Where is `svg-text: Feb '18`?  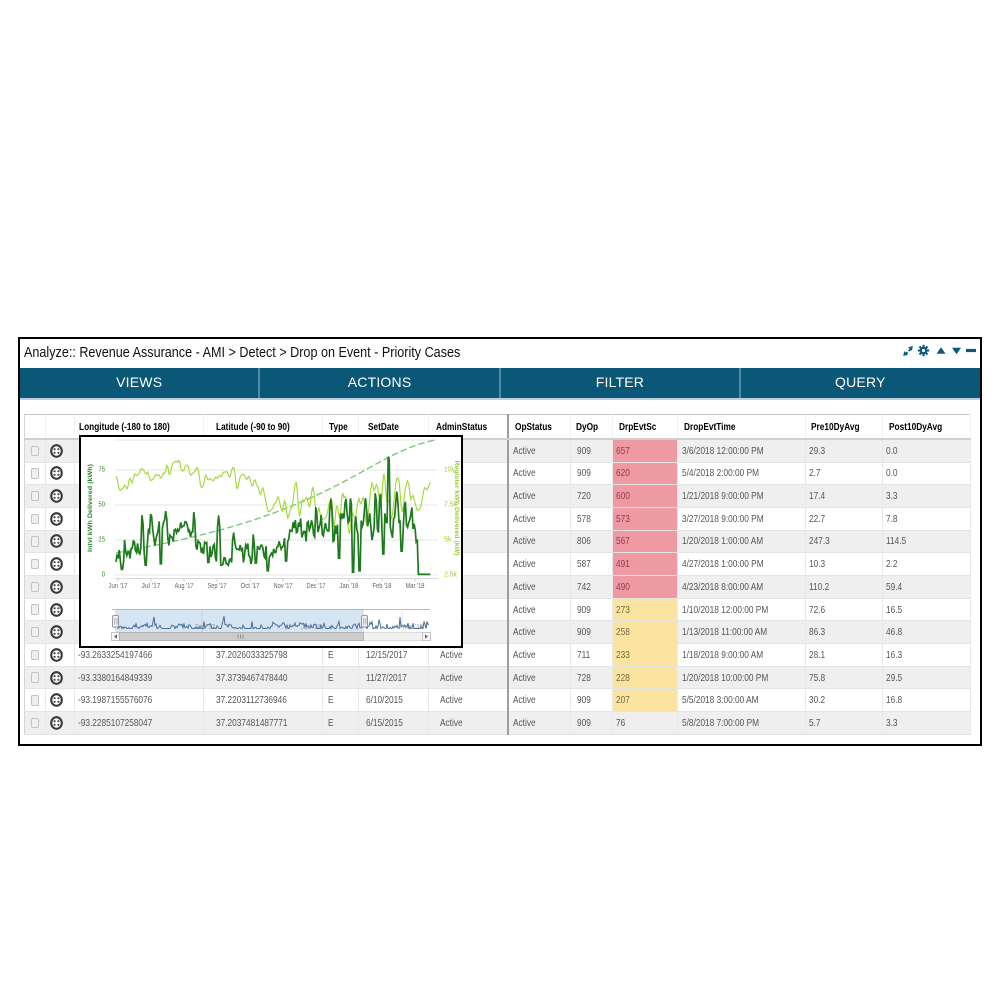 svg-text: Feb '18 is located at coordinates (382, 586).